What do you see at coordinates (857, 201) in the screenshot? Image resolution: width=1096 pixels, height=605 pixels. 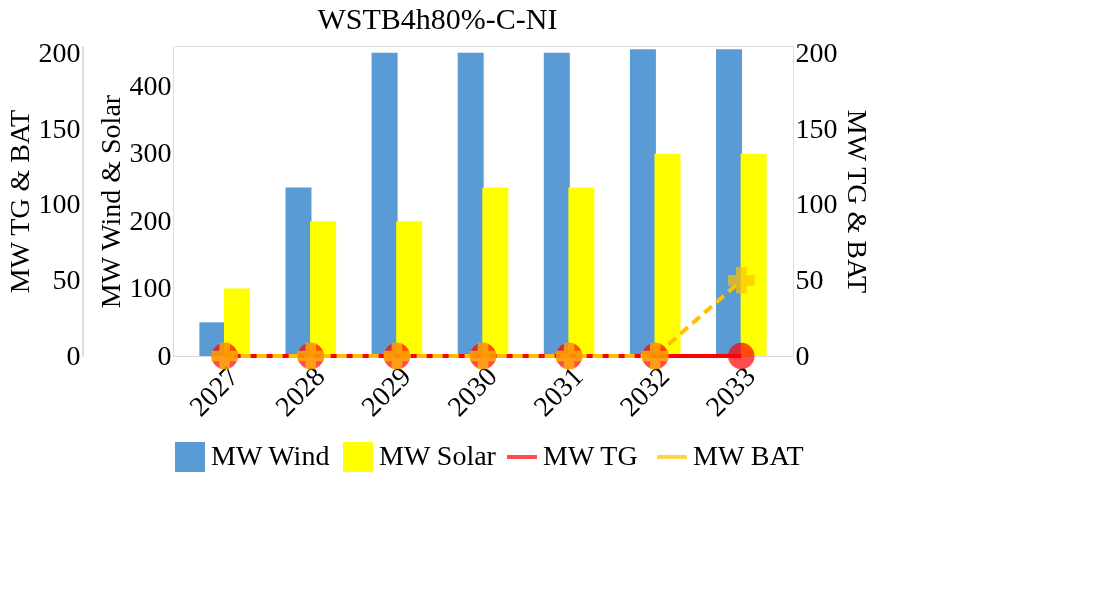 I see `y2-axis-title: MW TG & BAT` at bounding box center [857, 201].